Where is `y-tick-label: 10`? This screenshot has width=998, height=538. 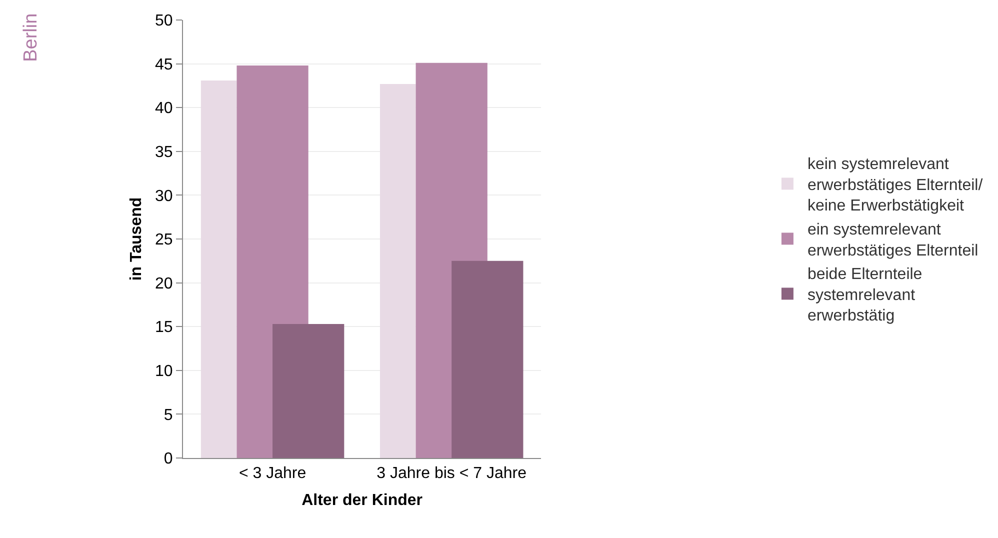 y-tick-label: 10 is located at coordinates (164, 371).